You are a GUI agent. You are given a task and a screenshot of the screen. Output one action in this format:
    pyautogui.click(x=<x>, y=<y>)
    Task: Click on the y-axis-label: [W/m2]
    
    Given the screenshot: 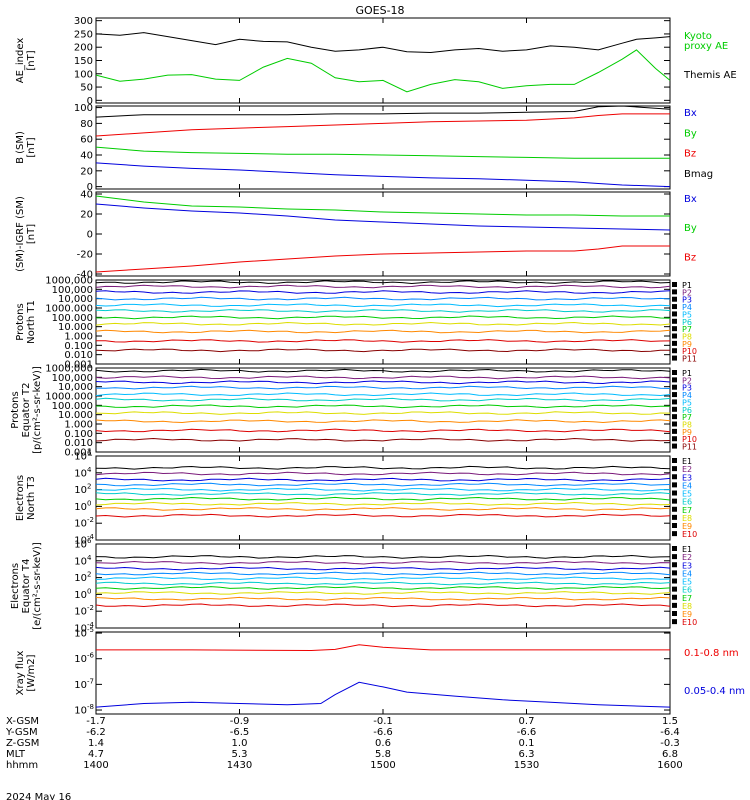 What is the action you would take?
    pyautogui.click(x=31, y=672)
    